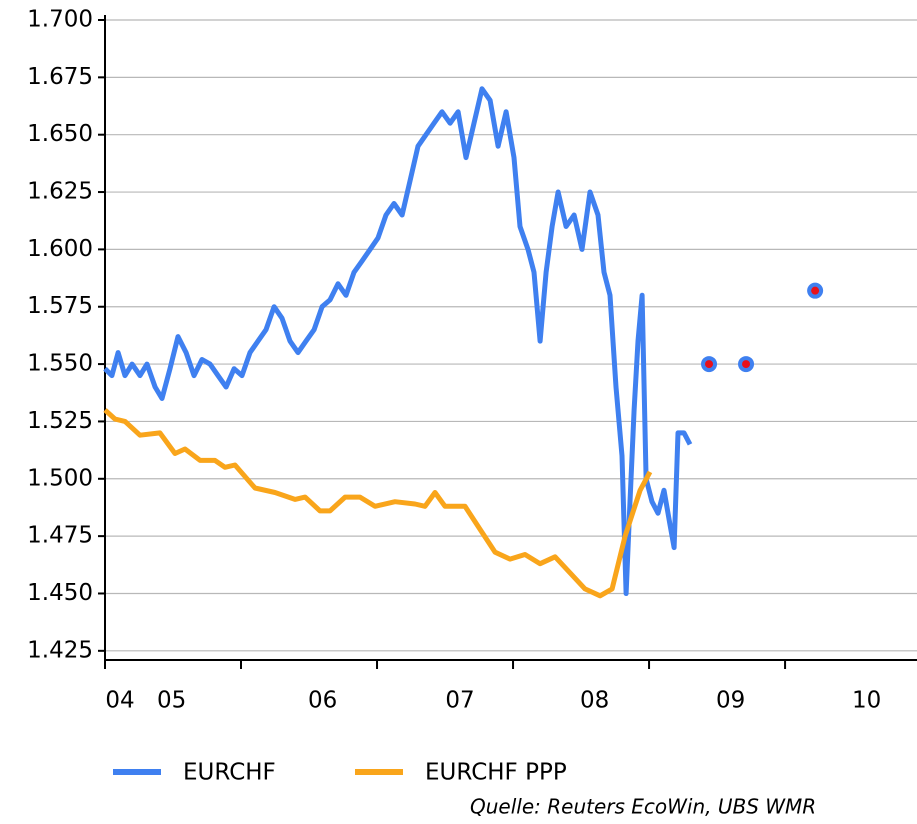  Describe the element at coordinates (60, 593) in the screenshot. I see `y-tick-label: 1.450` at that location.